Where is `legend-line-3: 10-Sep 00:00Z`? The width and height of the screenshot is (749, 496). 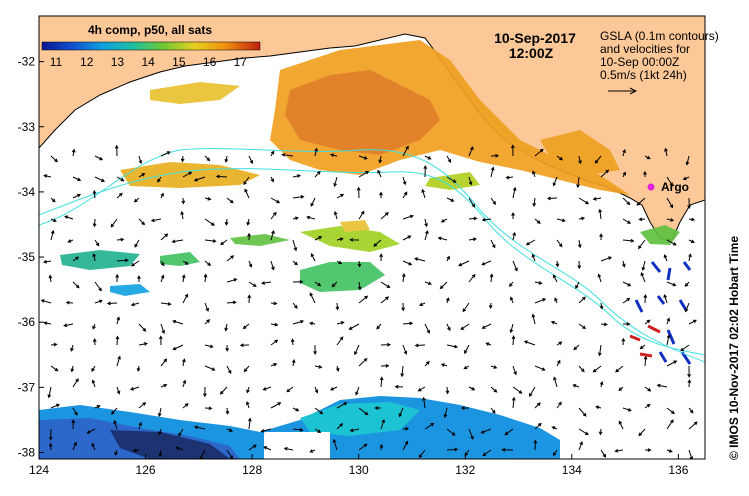 legend-line-3: 10-Sep 00:00Z is located at coordinates (639, 62).